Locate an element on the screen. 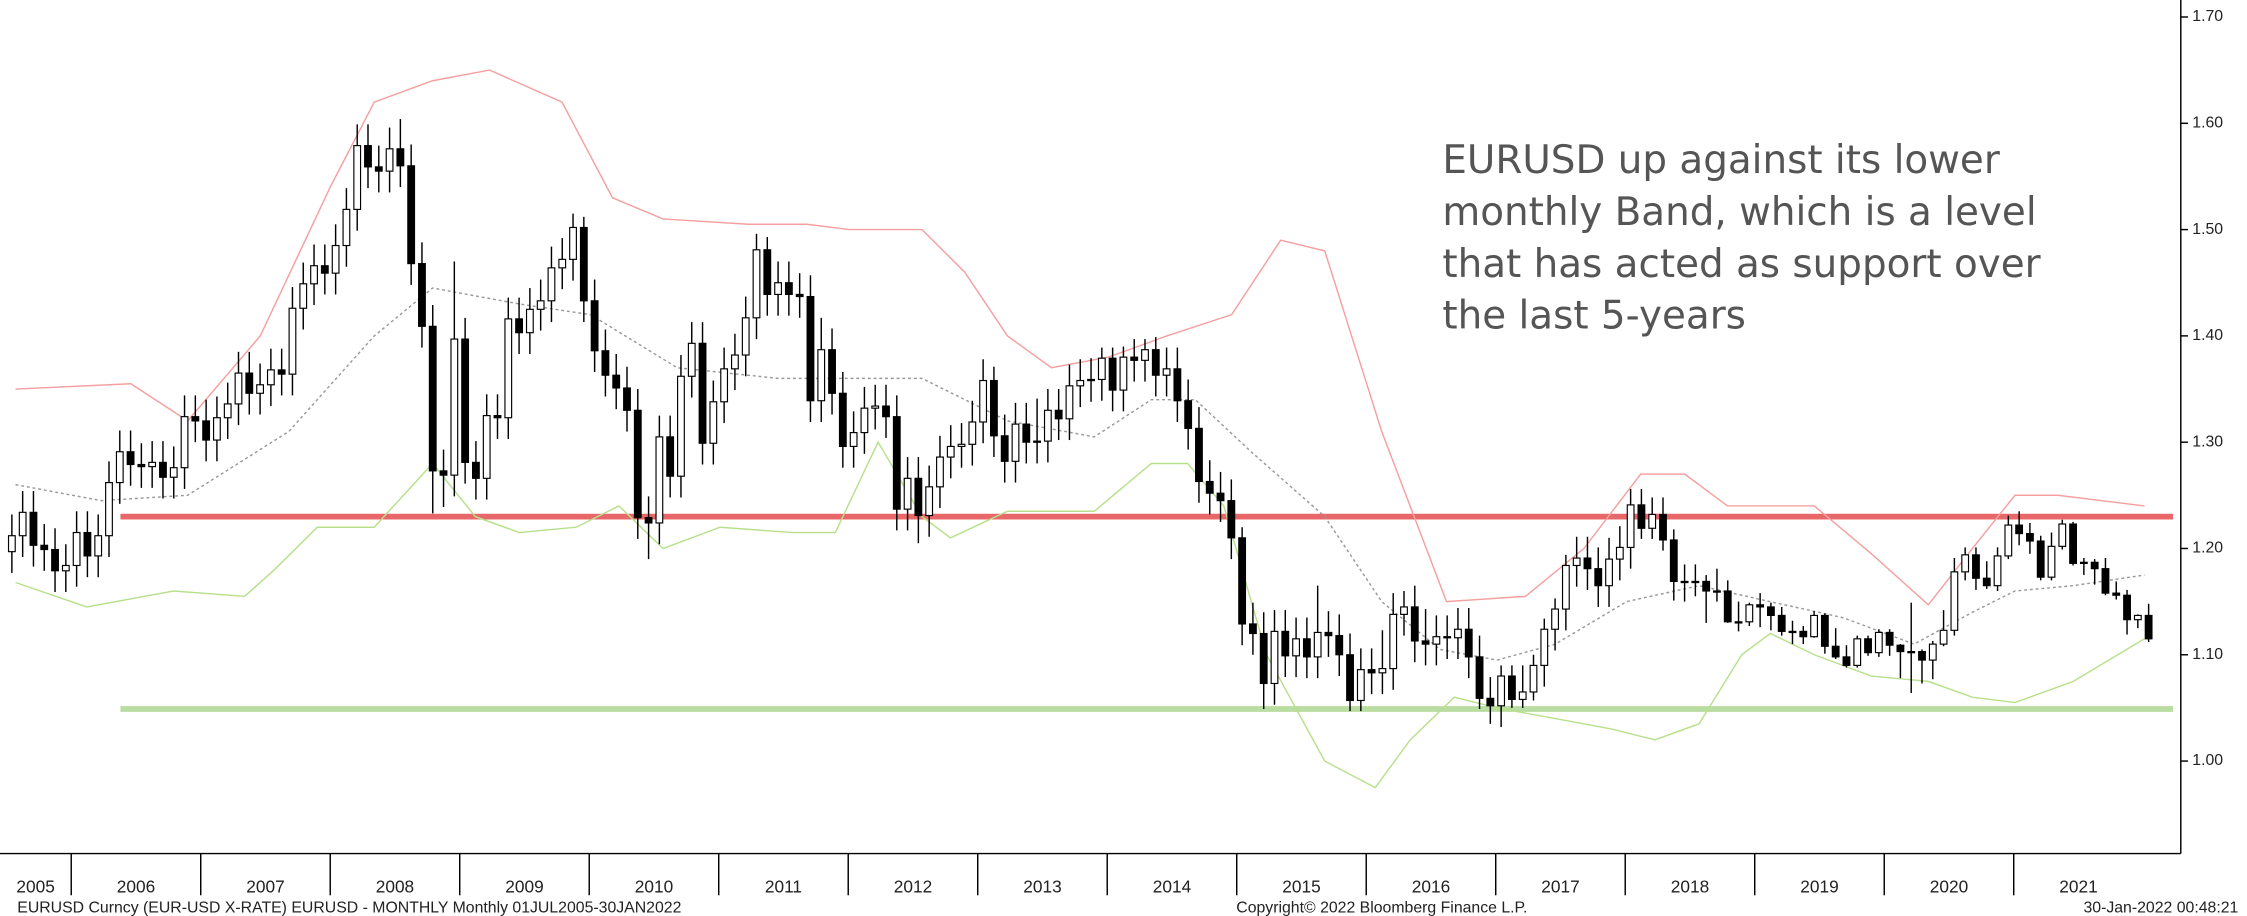 The height and width of the screenshot is (916, 2247). y-tick-label: 1.40 is located at coordinates (2207, 335).